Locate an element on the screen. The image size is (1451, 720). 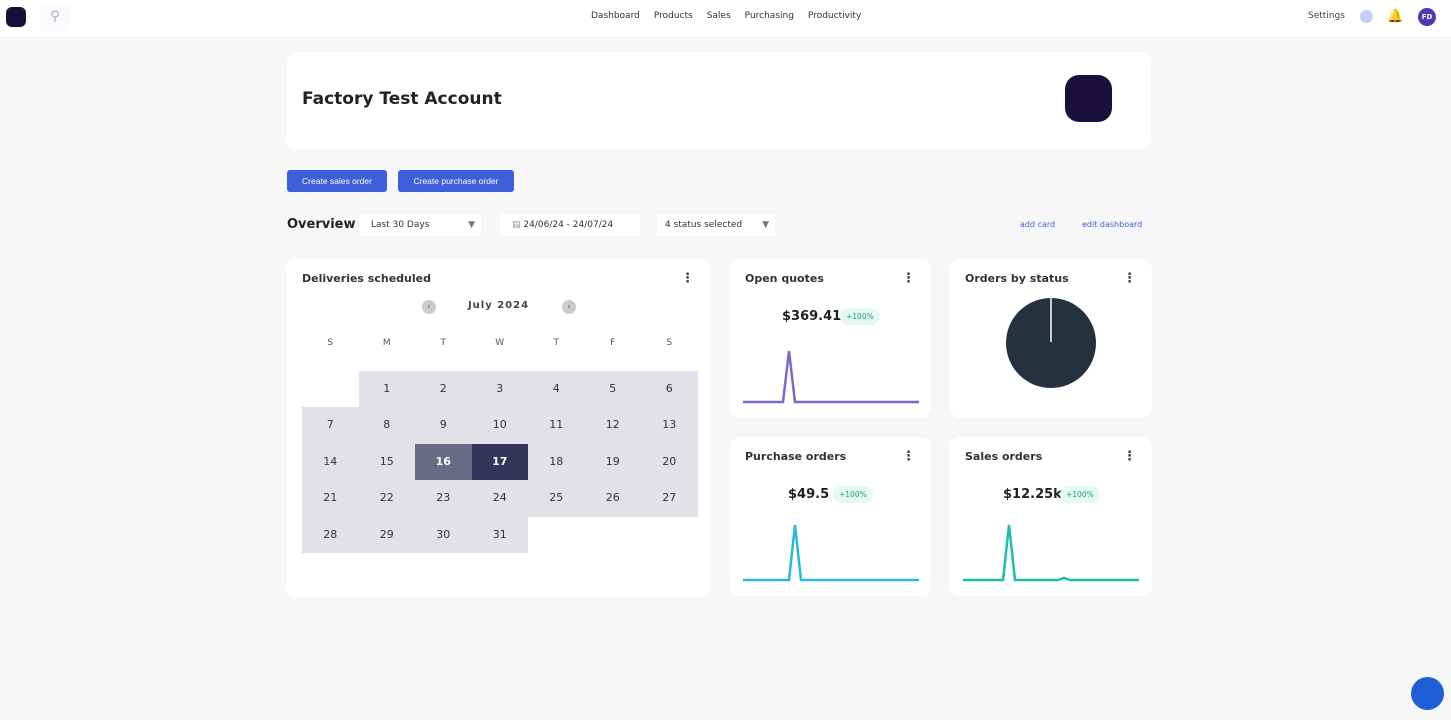
account-header-card: Factory Test Account is located at coordinates (719, 100).